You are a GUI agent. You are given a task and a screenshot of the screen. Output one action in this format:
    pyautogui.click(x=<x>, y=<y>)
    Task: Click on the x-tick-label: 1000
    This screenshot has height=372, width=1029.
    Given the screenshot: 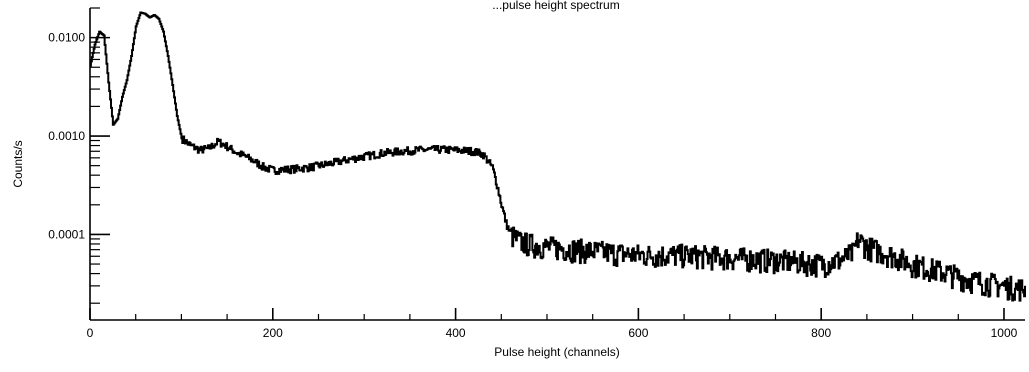 What is the action you would take?
    pyautogui.click(x=1004, y=333)
    